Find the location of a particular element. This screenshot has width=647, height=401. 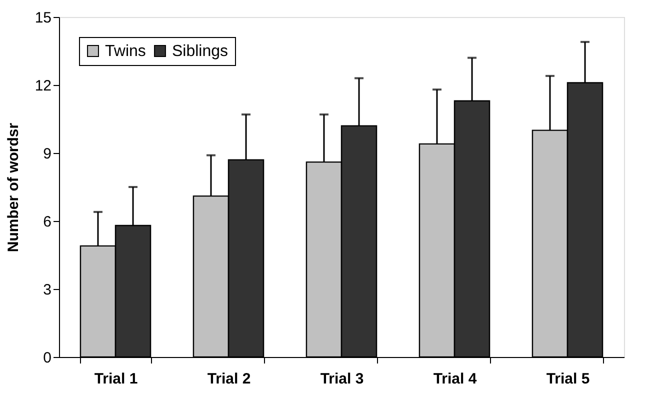

x-tick-label: Trial 5 is located at coordinates (568, 379).